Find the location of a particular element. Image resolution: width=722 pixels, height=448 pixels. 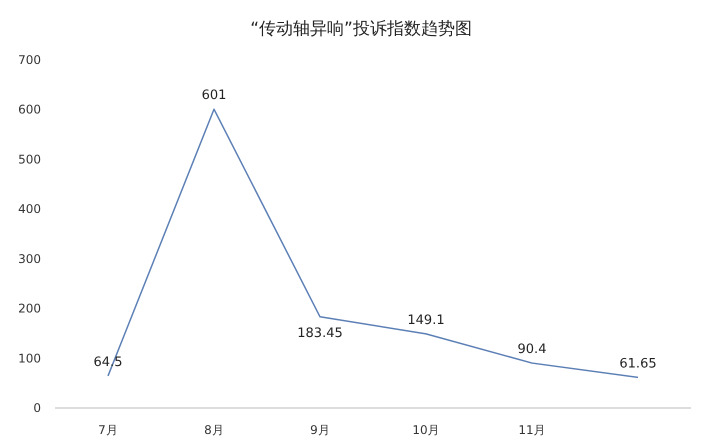

y-tick-label: 200 is located at coordinates (29, 309).